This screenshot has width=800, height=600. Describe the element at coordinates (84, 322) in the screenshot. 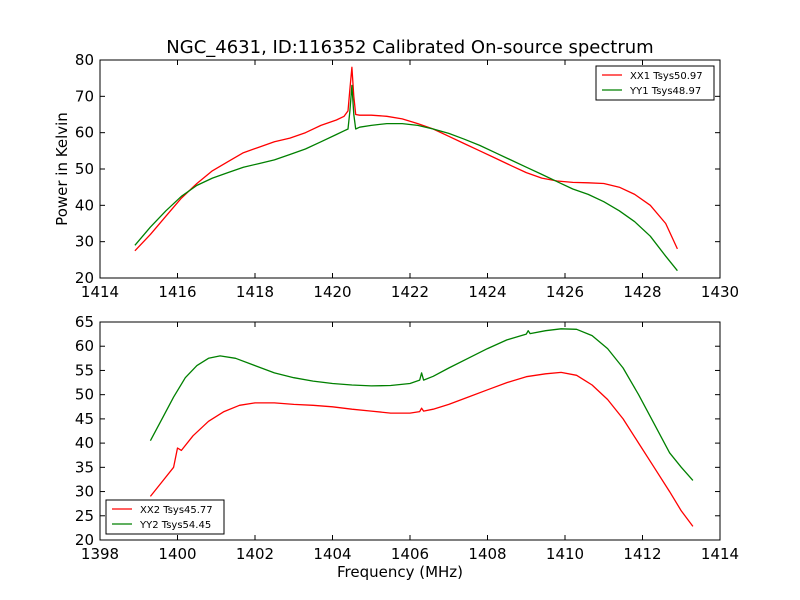

I see `y-tick-label-2-9: 65` at that location.